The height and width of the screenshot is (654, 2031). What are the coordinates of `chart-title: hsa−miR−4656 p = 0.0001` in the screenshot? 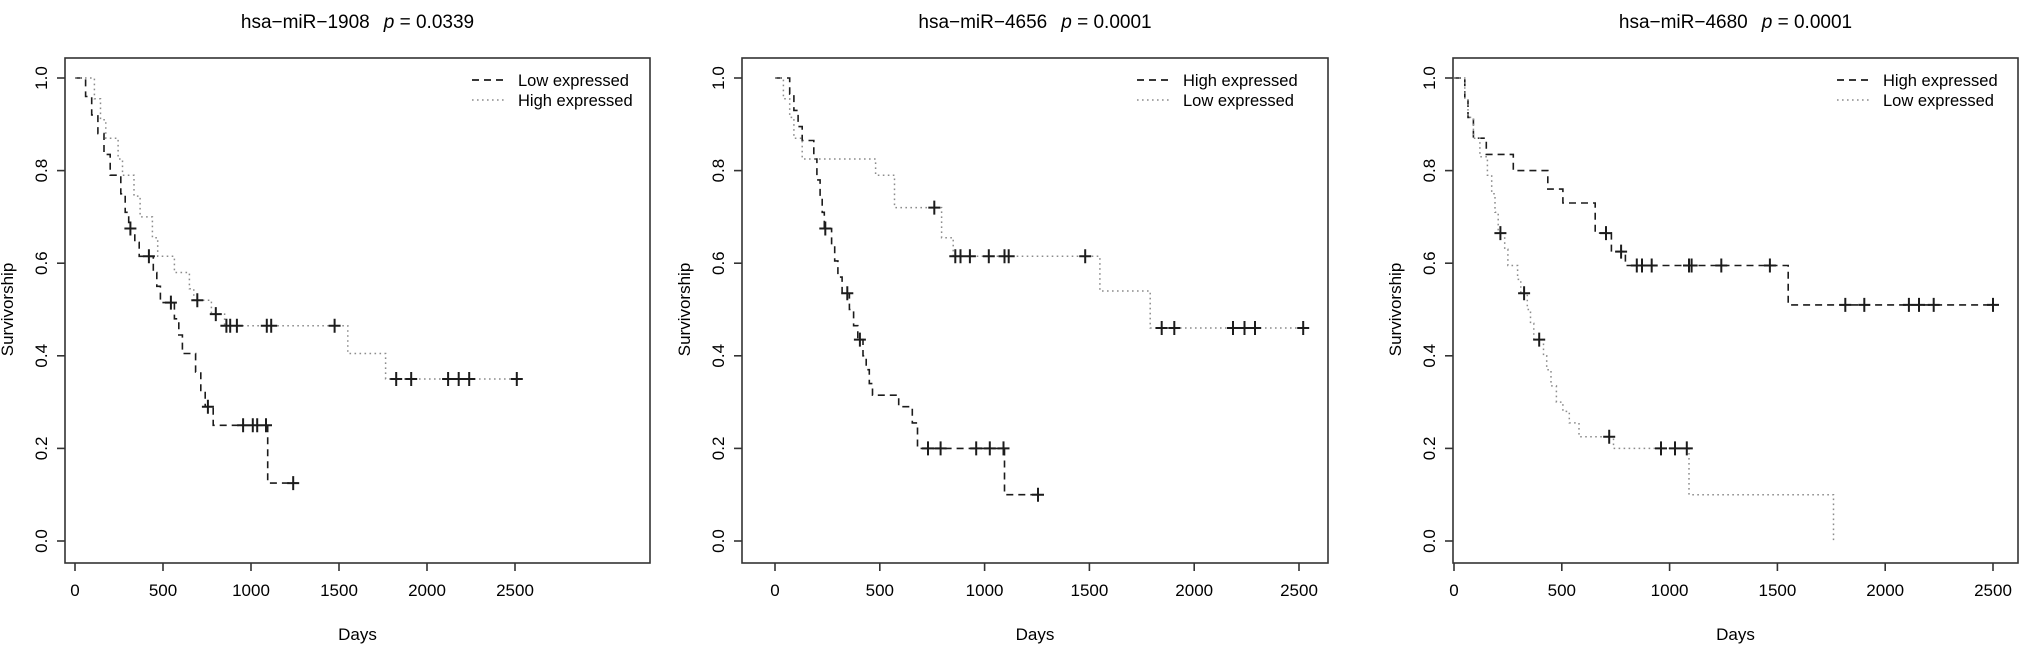 It's located at (1034, 22).